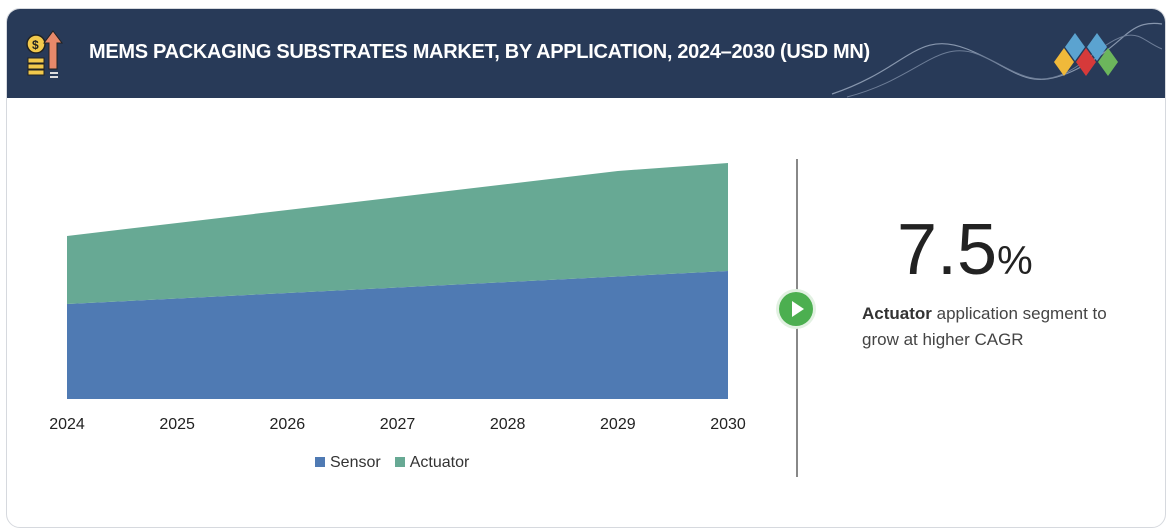 This screenshot has width=1172, height=532. I want to click on wave-decoration, so click(997, 60).